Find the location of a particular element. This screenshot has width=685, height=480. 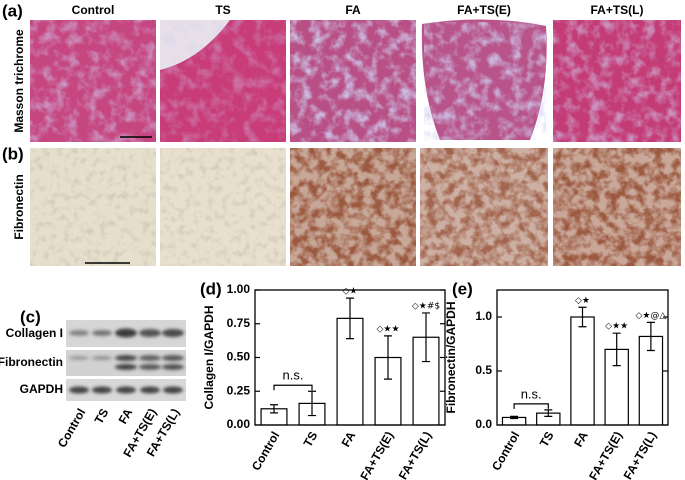

y-tick-label: 0.5 is located at coordinates (483, 370).